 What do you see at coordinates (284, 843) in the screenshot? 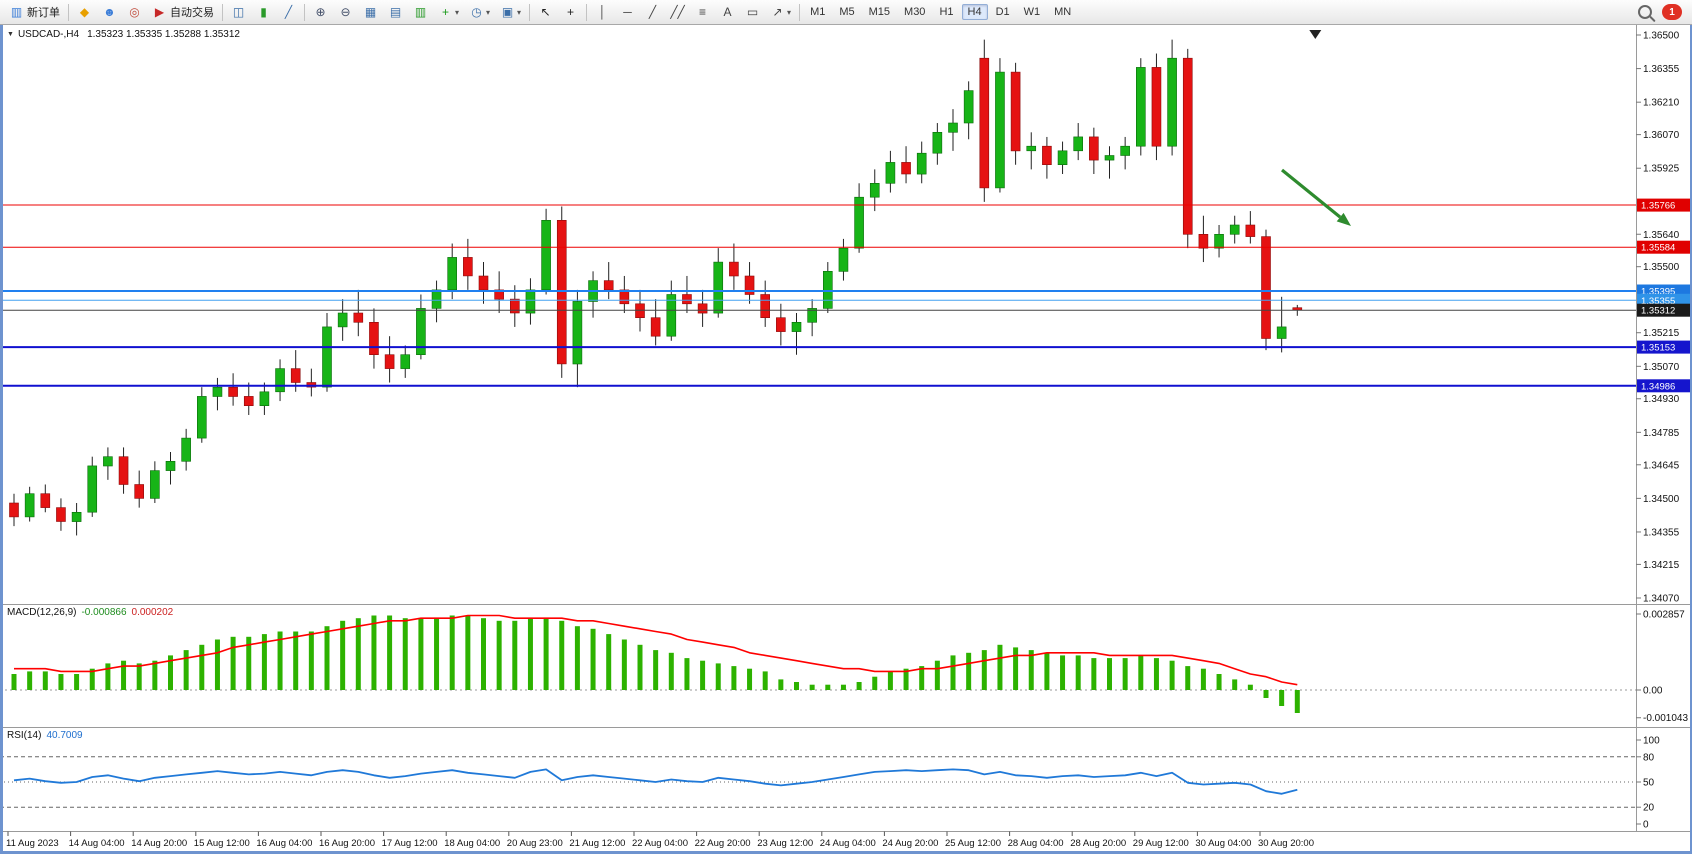
I see `svg-text: 16 Aug 04:00` at bounding box center [284, 843].